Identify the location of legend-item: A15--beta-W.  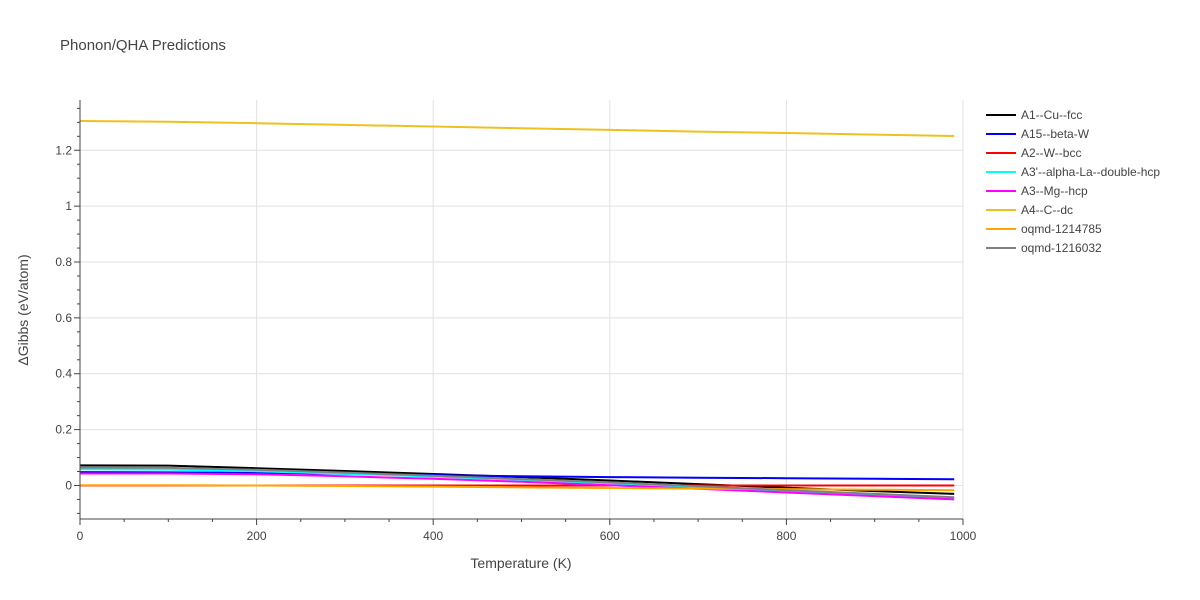
(1038, 134).